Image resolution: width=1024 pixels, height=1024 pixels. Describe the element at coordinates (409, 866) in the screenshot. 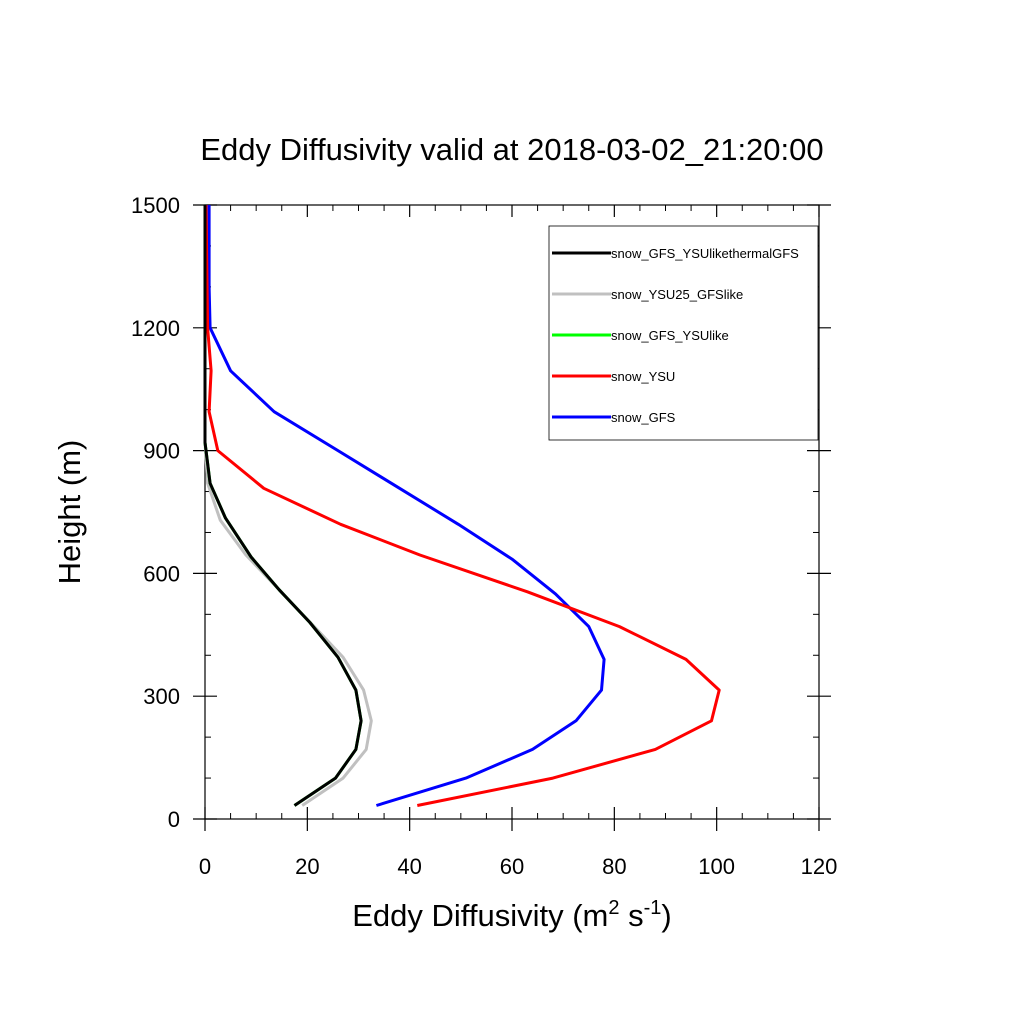

I see `x-tick-label: 40` at that location.